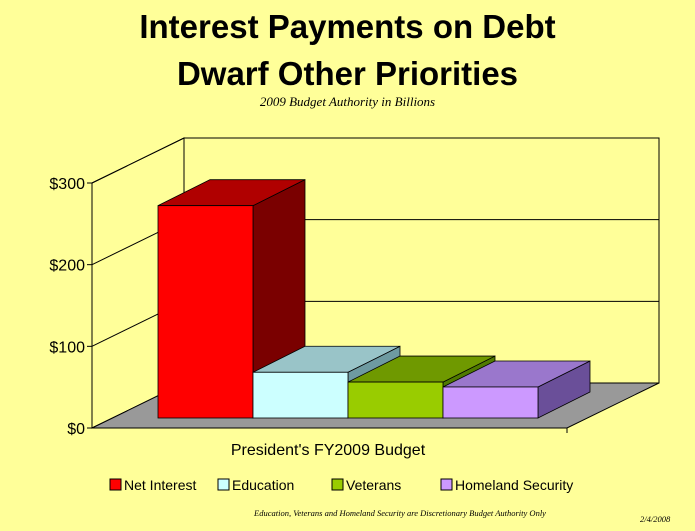 The image size is (695, 531). I want to click on y-tick-label: $300, so click(67, 184).